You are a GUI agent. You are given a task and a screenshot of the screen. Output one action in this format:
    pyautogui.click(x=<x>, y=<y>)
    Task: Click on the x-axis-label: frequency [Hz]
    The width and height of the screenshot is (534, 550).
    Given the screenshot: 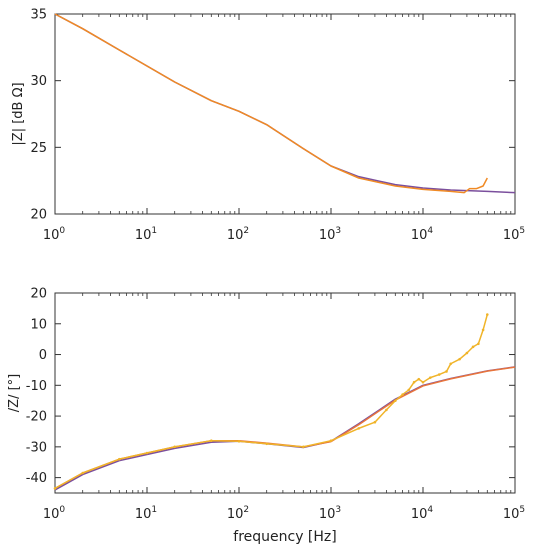 What is the action you would take?
    pyautogui.click(x=284, y=537)
    